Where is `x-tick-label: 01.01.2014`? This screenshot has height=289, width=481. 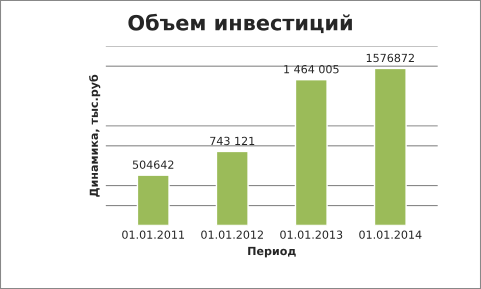 x-tick-label: 01.01.2014 is located at coordinates (390, 234).